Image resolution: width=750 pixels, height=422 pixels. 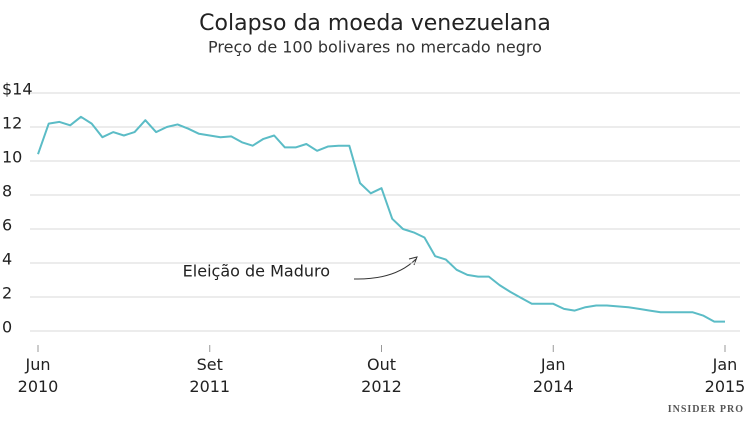 What do you see at coordinates (375, 23) in the screenshot?
I see `chart-title: Colapso da moeda venezuelana` at bounding box center [375, 23].